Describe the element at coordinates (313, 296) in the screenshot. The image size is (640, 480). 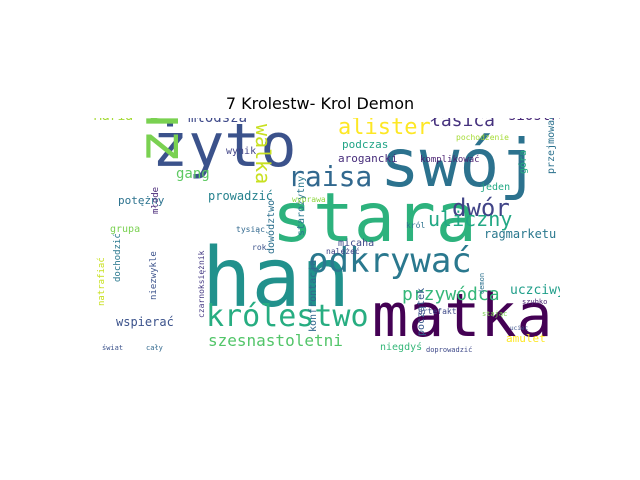
I see `word-31: konfrontacja` at that location.